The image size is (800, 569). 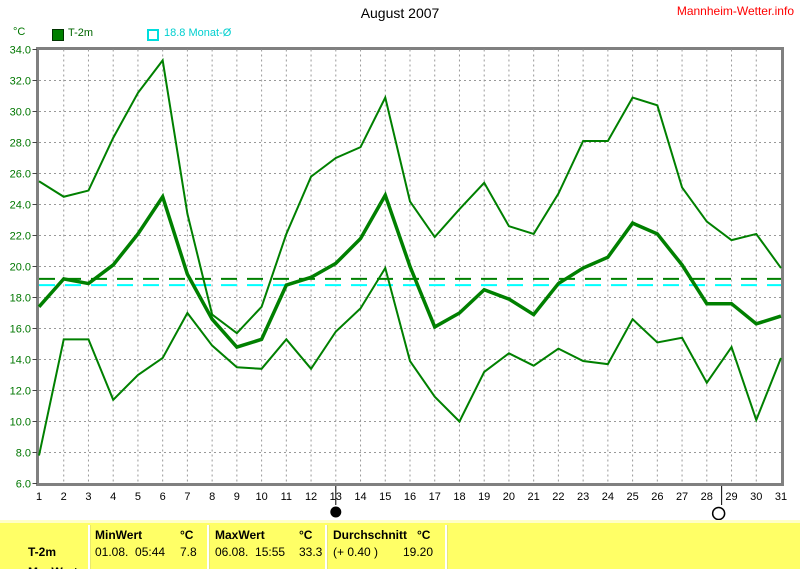 I want to click on full-moon-icon, so click(x=718, y=503).